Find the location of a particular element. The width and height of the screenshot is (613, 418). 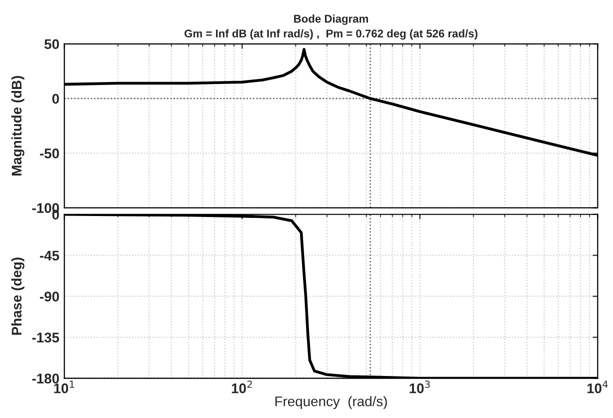

y-tick-label: -90 is located at coordinates (49, 297).